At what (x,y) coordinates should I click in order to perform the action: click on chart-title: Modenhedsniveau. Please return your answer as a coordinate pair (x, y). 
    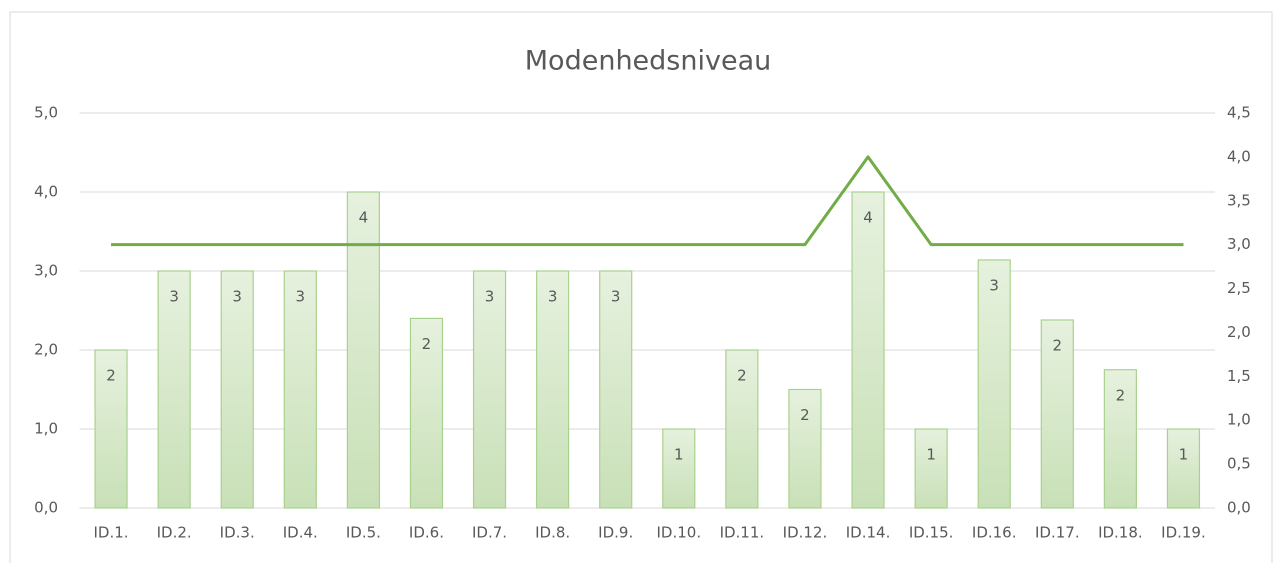
    Looking at the image, I should click on (648, 61).